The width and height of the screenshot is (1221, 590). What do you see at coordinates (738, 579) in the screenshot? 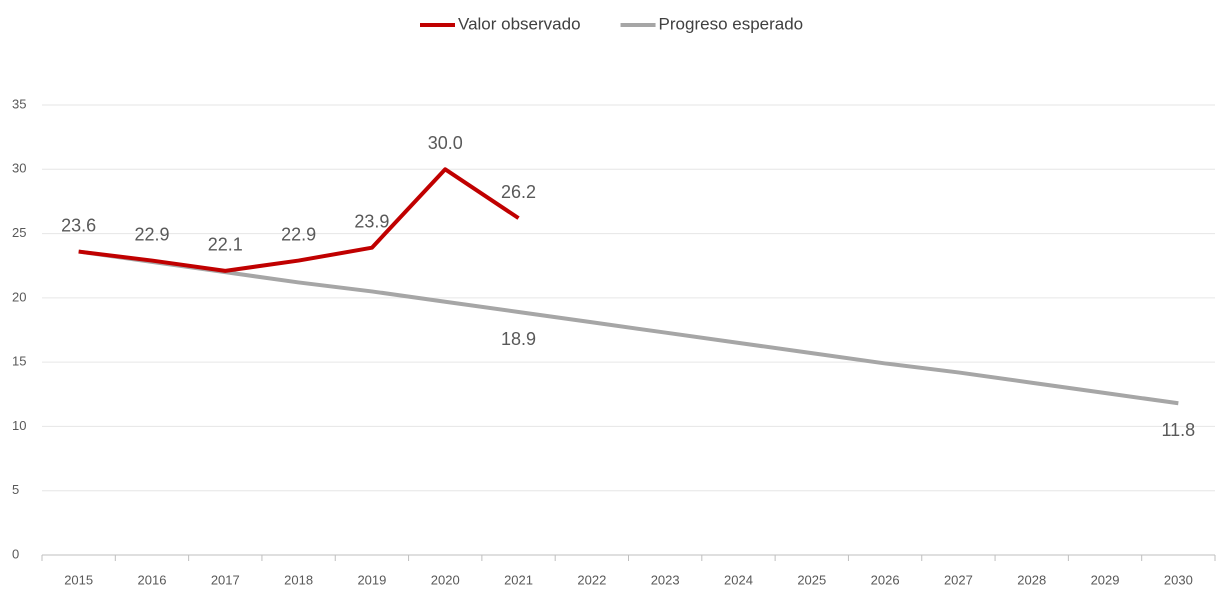
I see `x-tick-label: 2024` at bounding box center [738, 579].